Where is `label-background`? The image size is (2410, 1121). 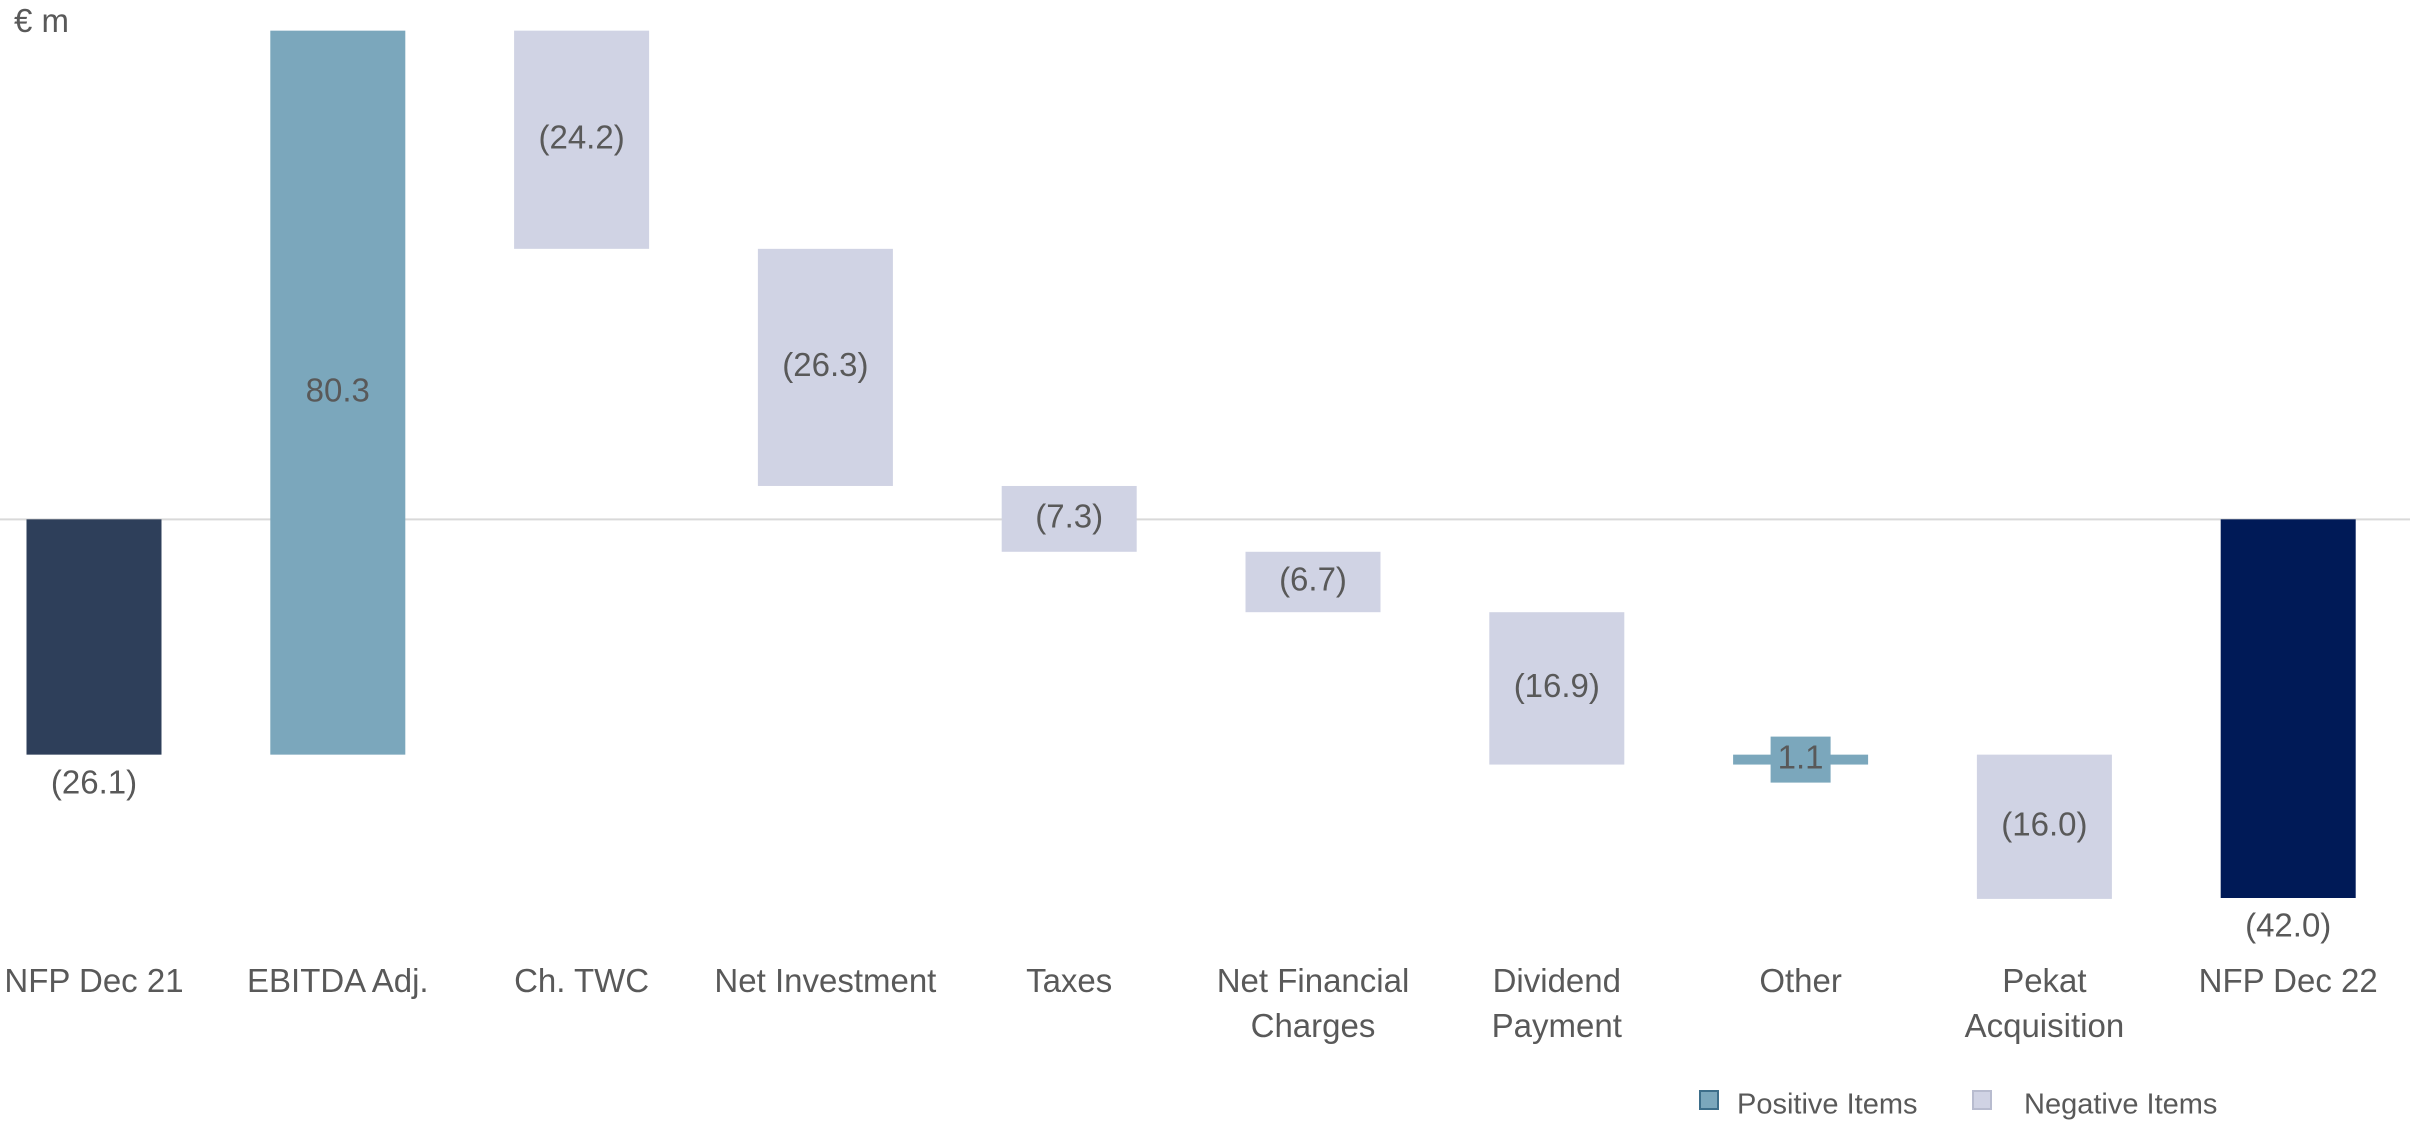
label-background is located at coordinates (1800, 759).